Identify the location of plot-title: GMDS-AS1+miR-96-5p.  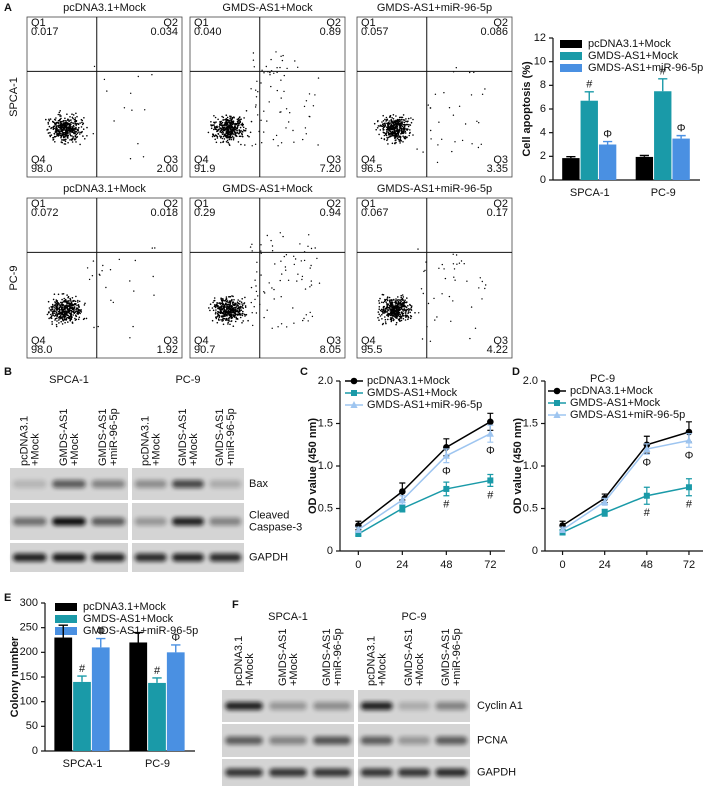
(434, 189).